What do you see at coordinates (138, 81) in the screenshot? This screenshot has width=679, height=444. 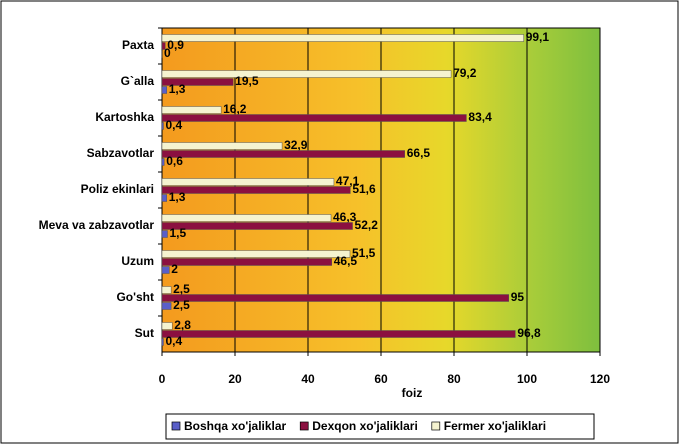 I see `y-tick-label: G`alla` at bounding box center [138, 81].